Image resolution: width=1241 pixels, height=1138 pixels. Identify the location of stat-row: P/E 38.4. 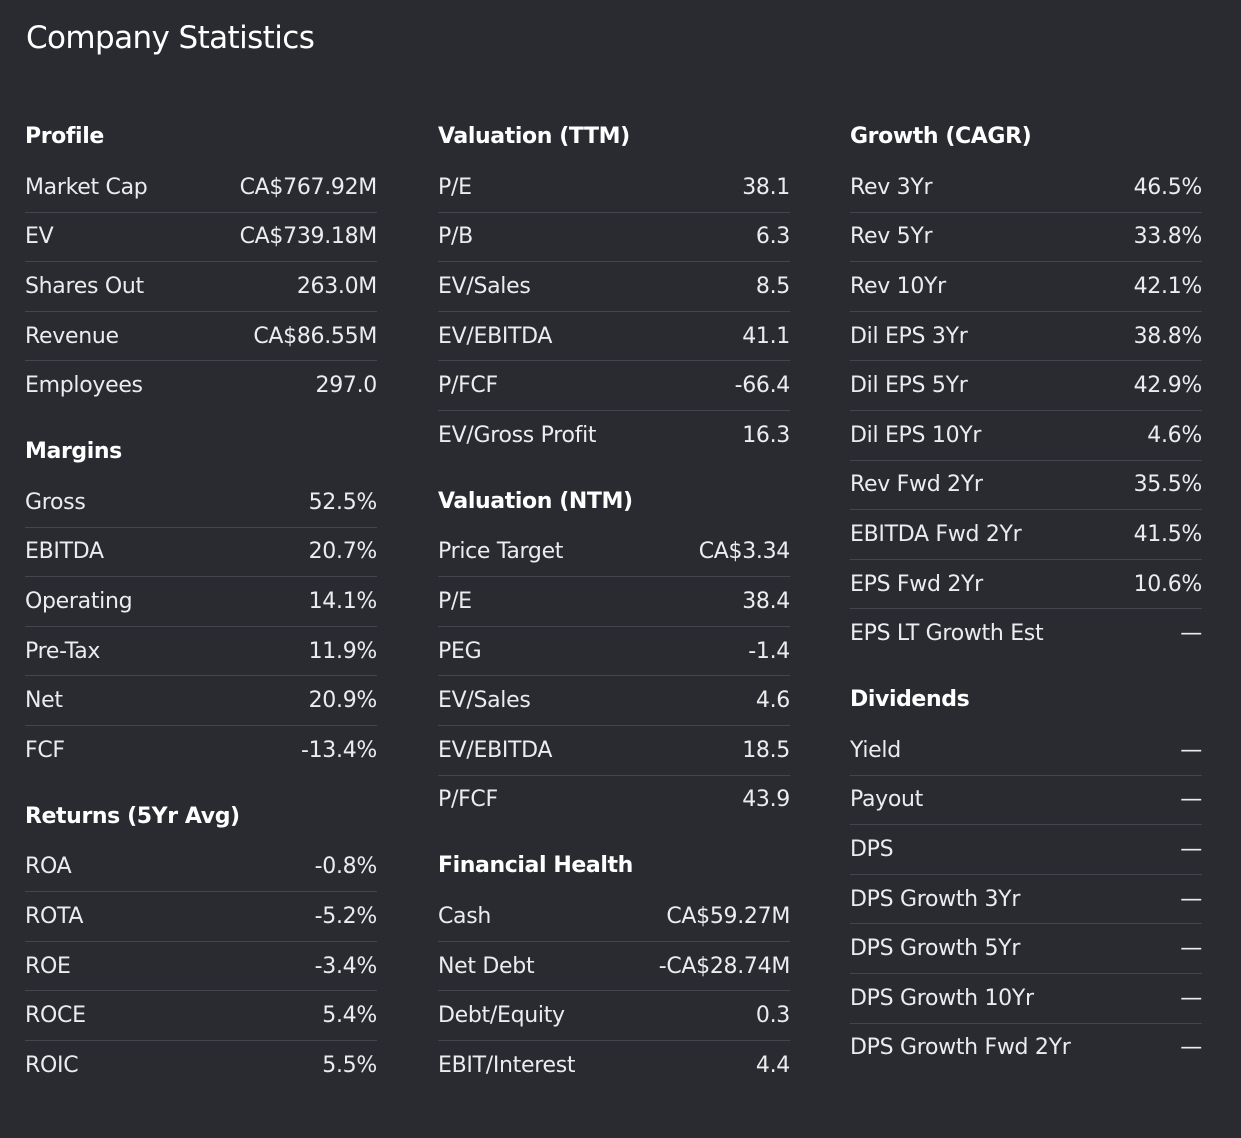
(614, 602).